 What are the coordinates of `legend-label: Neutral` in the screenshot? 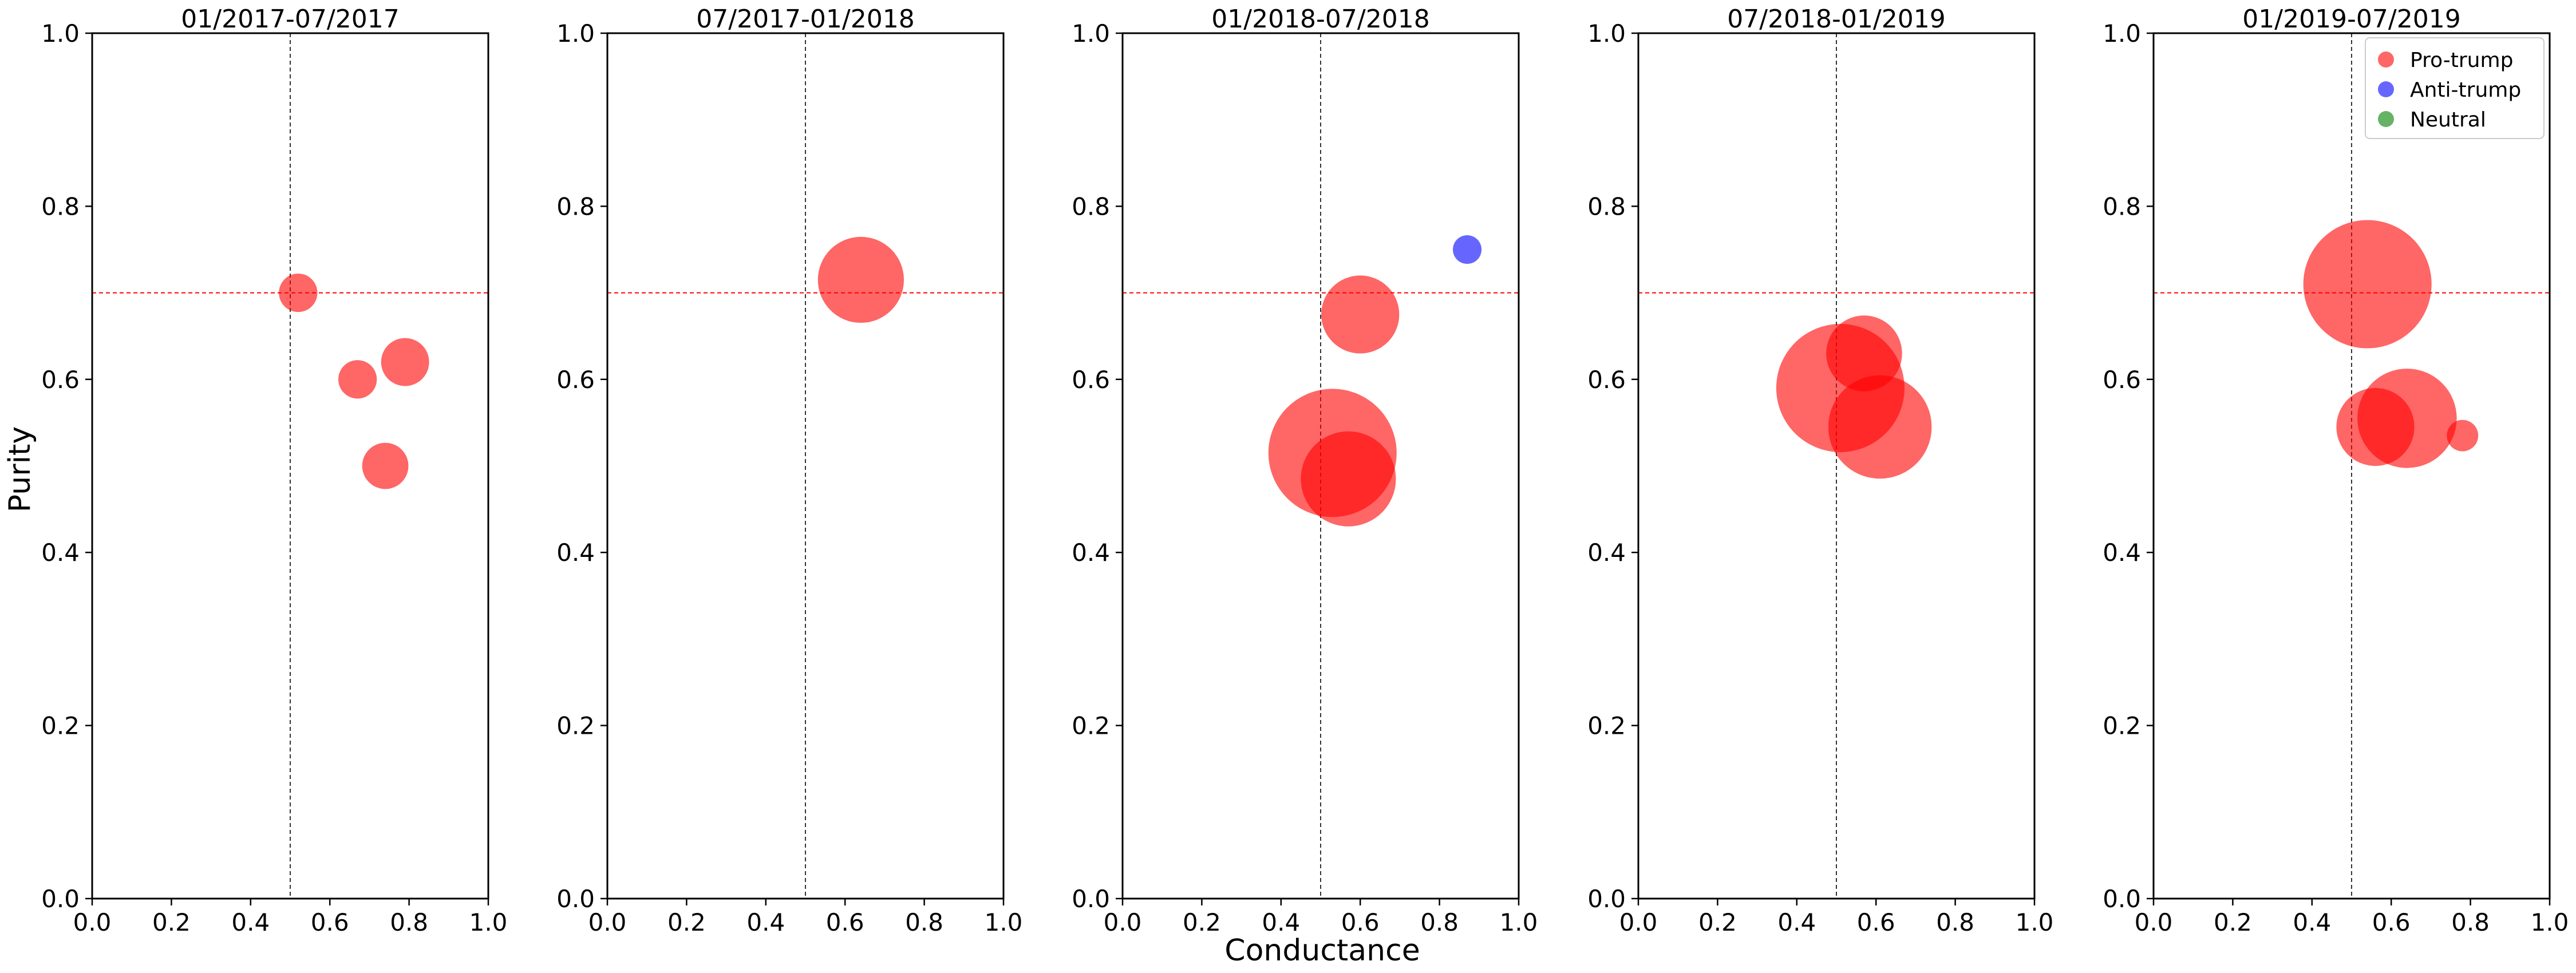 It's located at (2448, 120).